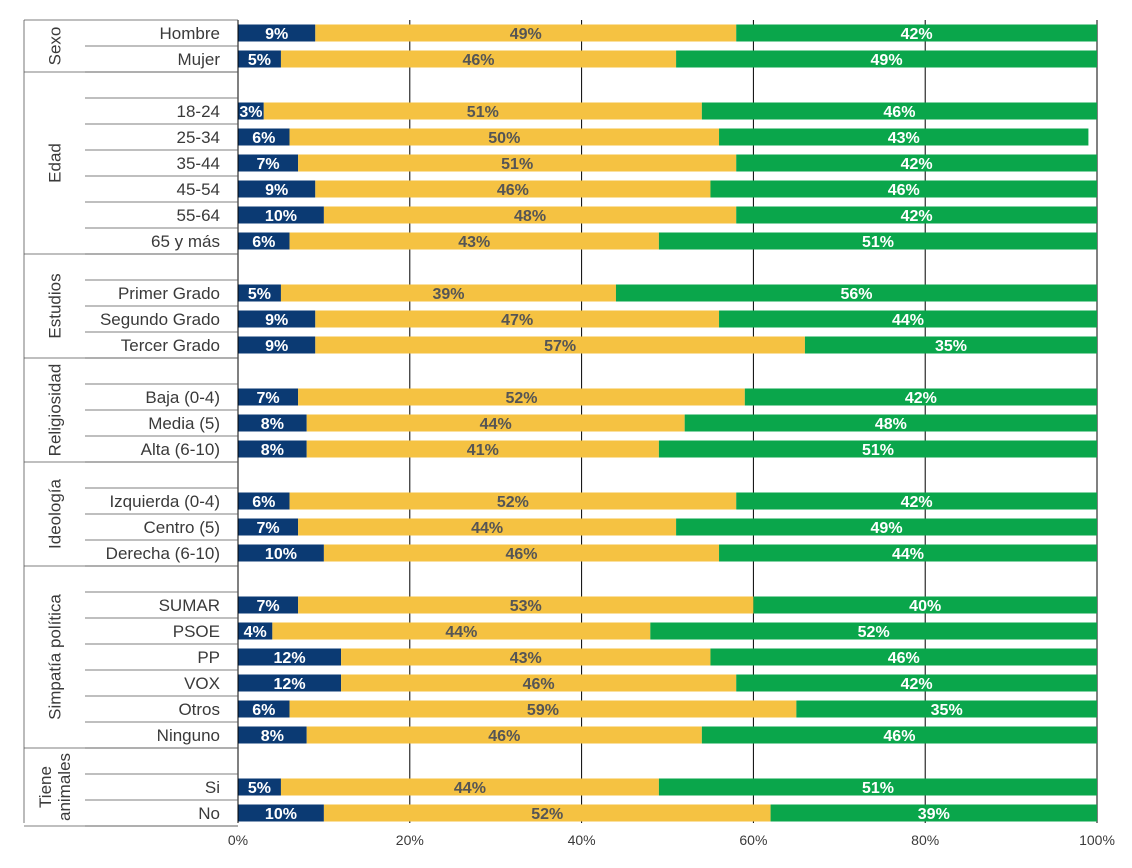 This screenshot has height=868, width=1132. Describe the element at coordinates (753, 840) in the screenshot. I see `x-tick-label: 60%` at that location.